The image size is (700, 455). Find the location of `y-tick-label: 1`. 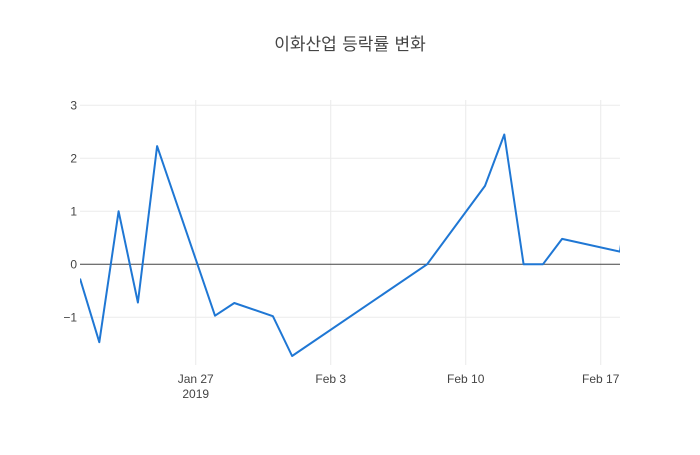

y-tick-label: 1 is located at coordinates (73, 211).